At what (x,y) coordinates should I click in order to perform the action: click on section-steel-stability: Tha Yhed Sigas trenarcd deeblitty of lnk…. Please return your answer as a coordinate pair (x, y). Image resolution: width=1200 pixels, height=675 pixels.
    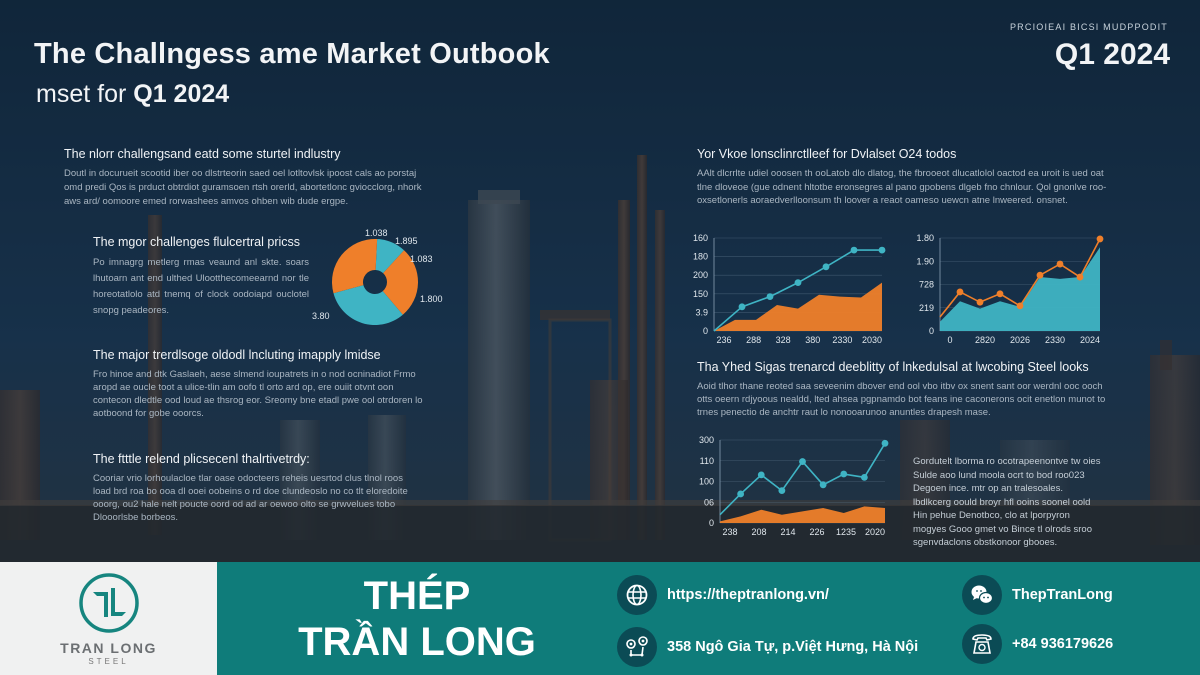
    Looking at the image, I should click on (902, 389).